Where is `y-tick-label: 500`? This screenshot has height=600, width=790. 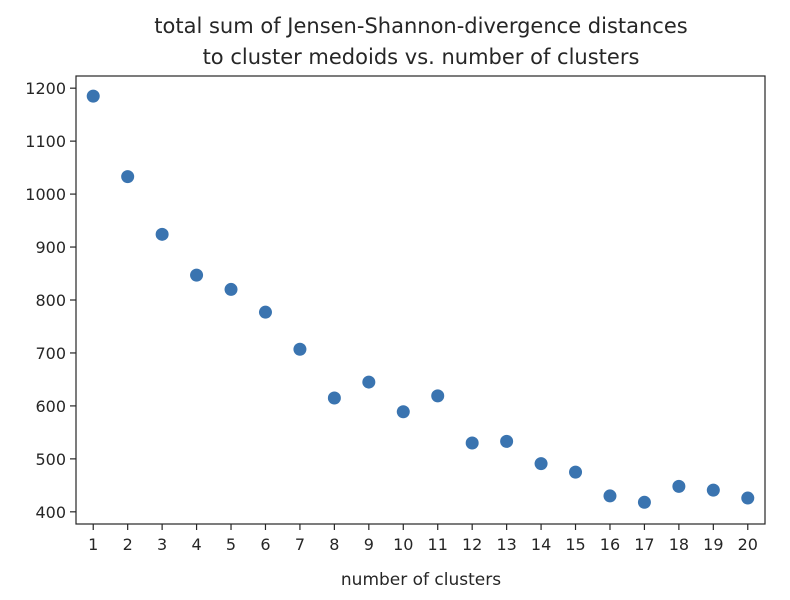
y-tick-label: 500 is located at coordinates (50, 459).